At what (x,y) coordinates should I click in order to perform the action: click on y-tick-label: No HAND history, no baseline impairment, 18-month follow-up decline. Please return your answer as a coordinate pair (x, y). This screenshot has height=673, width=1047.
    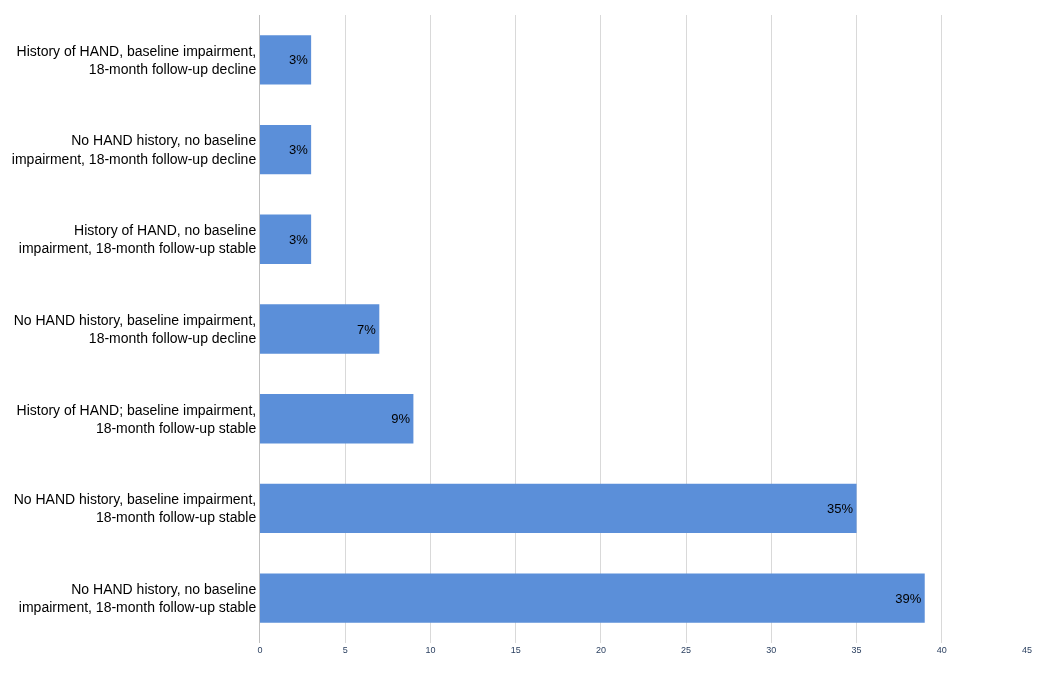
    Looking at the image, I should click on (134, 149).